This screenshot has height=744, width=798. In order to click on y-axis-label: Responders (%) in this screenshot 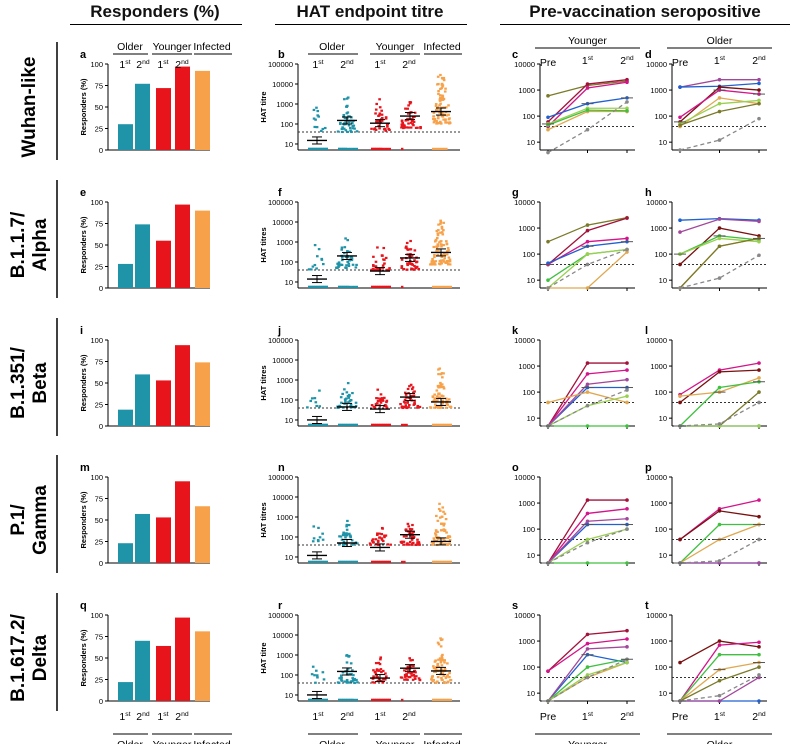, I will do `click(83, 520)`.